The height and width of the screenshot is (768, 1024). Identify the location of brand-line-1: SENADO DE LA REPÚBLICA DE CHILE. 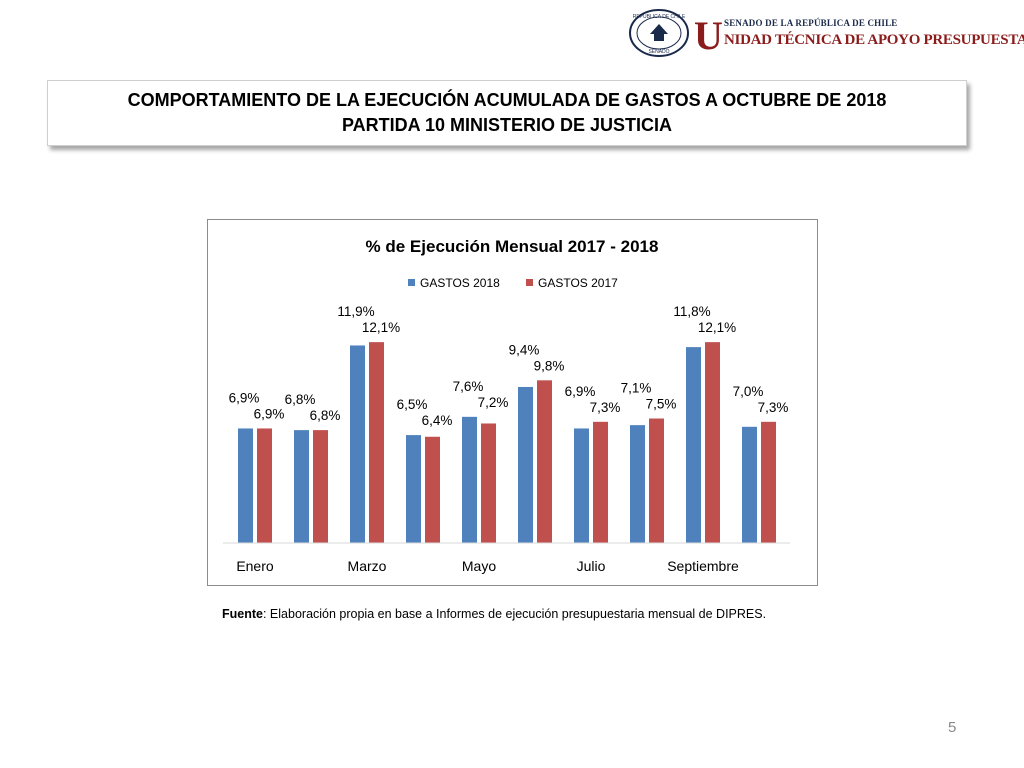
(811, 23).